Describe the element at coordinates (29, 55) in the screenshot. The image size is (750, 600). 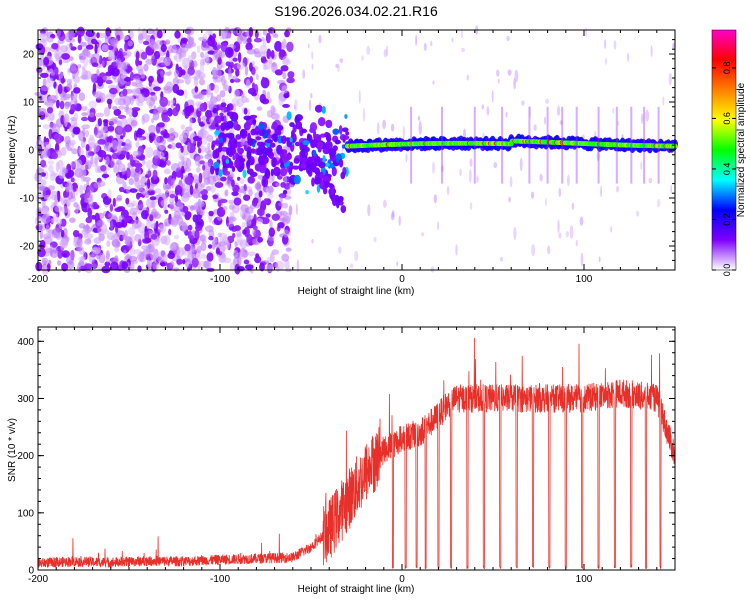
I see `y-tick-label: 20` at that location.